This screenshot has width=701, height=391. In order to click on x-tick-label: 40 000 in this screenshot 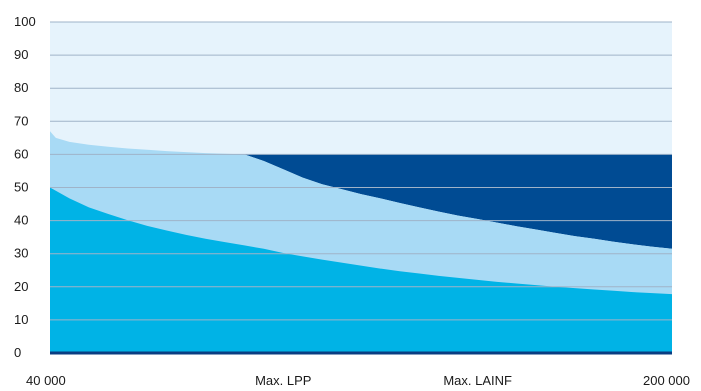, I will do `click(46, 380)`.